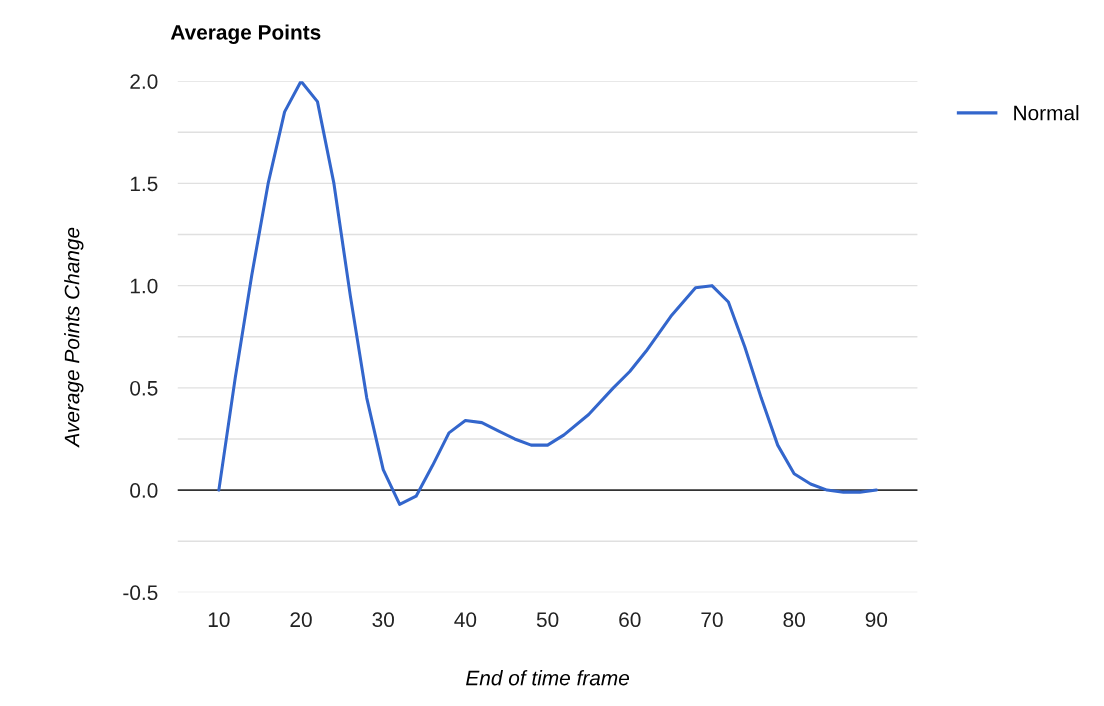  I want to click on x-tick-label: 60, so click(630, 620).